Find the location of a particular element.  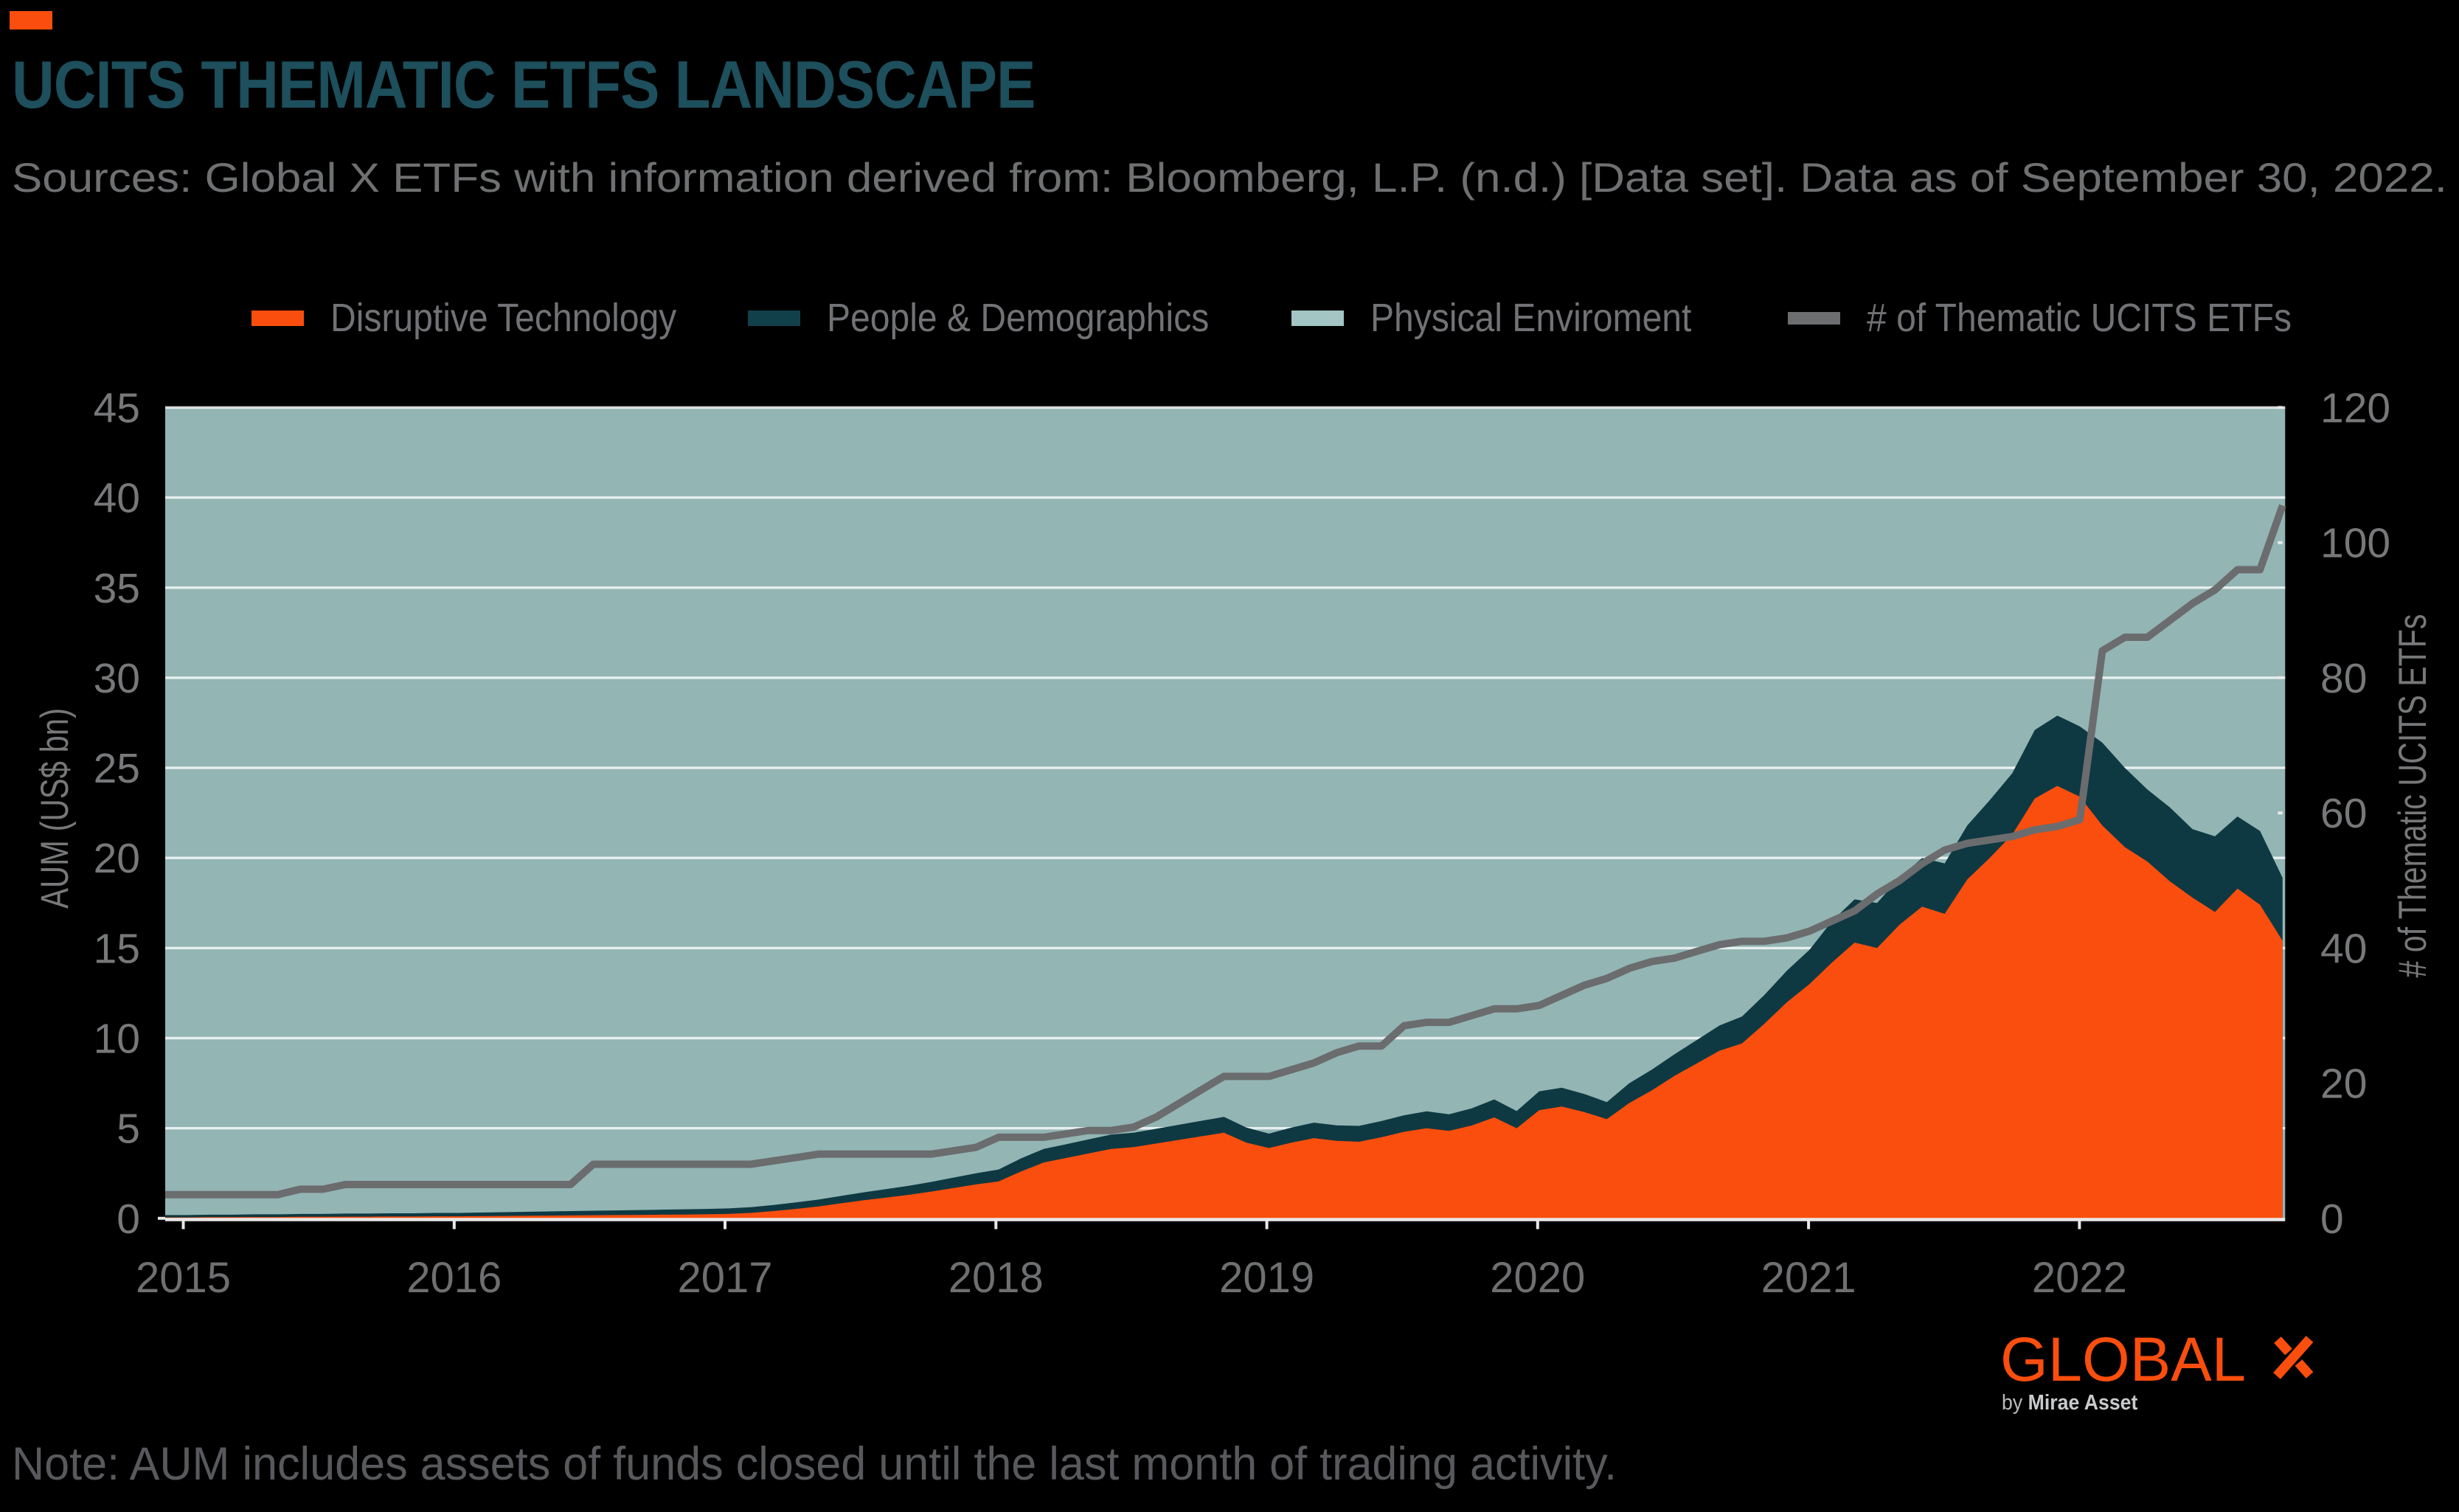

svg-text: 2019 is located at coordinates (1267, 1278).